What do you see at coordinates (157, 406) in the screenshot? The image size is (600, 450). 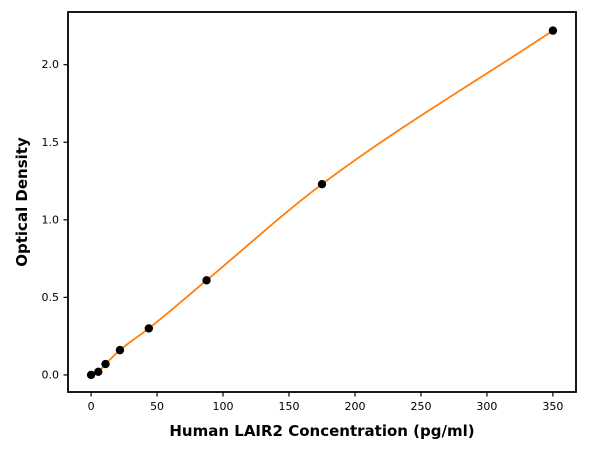 I see `x-tick-label: 50` at bounding box center [157, 406].